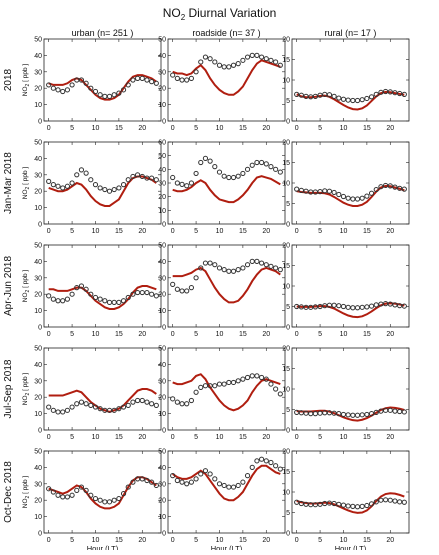  What do you see at coordinates (286, 472) in the screenshot?
I see `y-tick-label: 15` at bounding box center [286, 472].